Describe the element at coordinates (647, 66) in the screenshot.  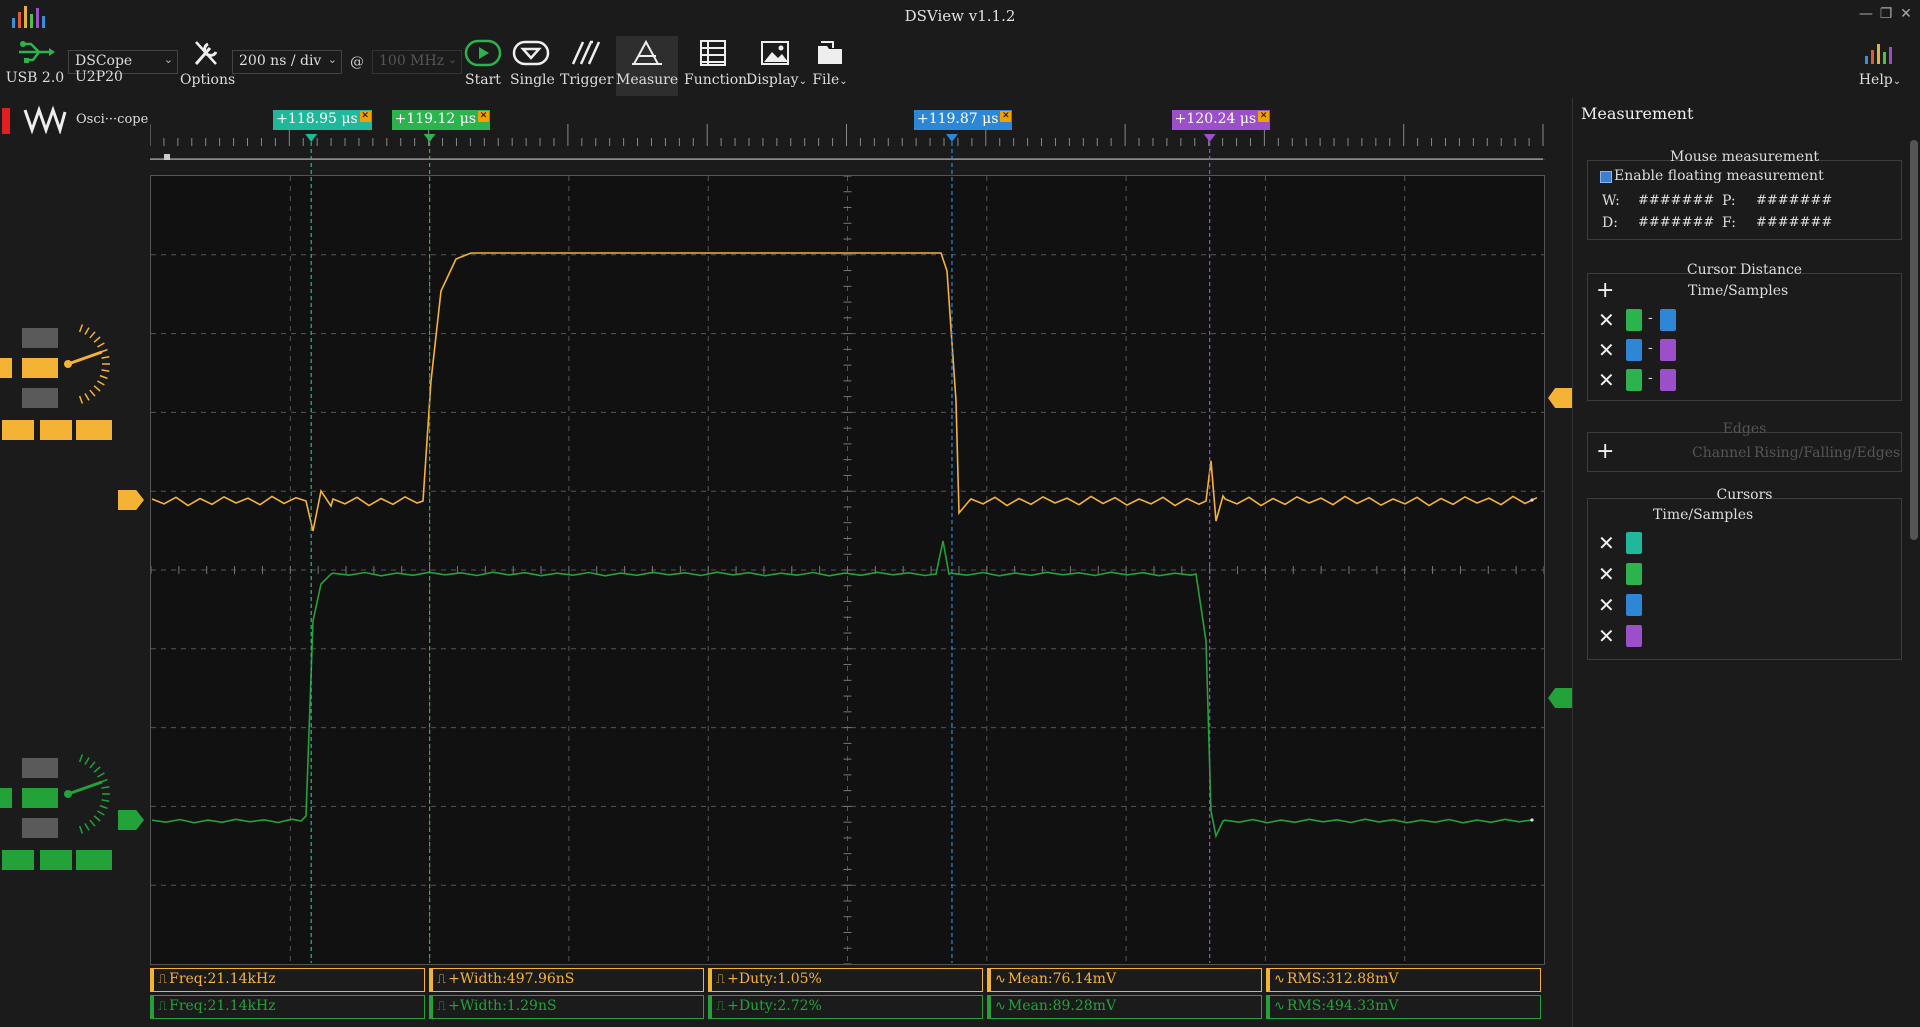
I see `measure-button: Measure` at that location.